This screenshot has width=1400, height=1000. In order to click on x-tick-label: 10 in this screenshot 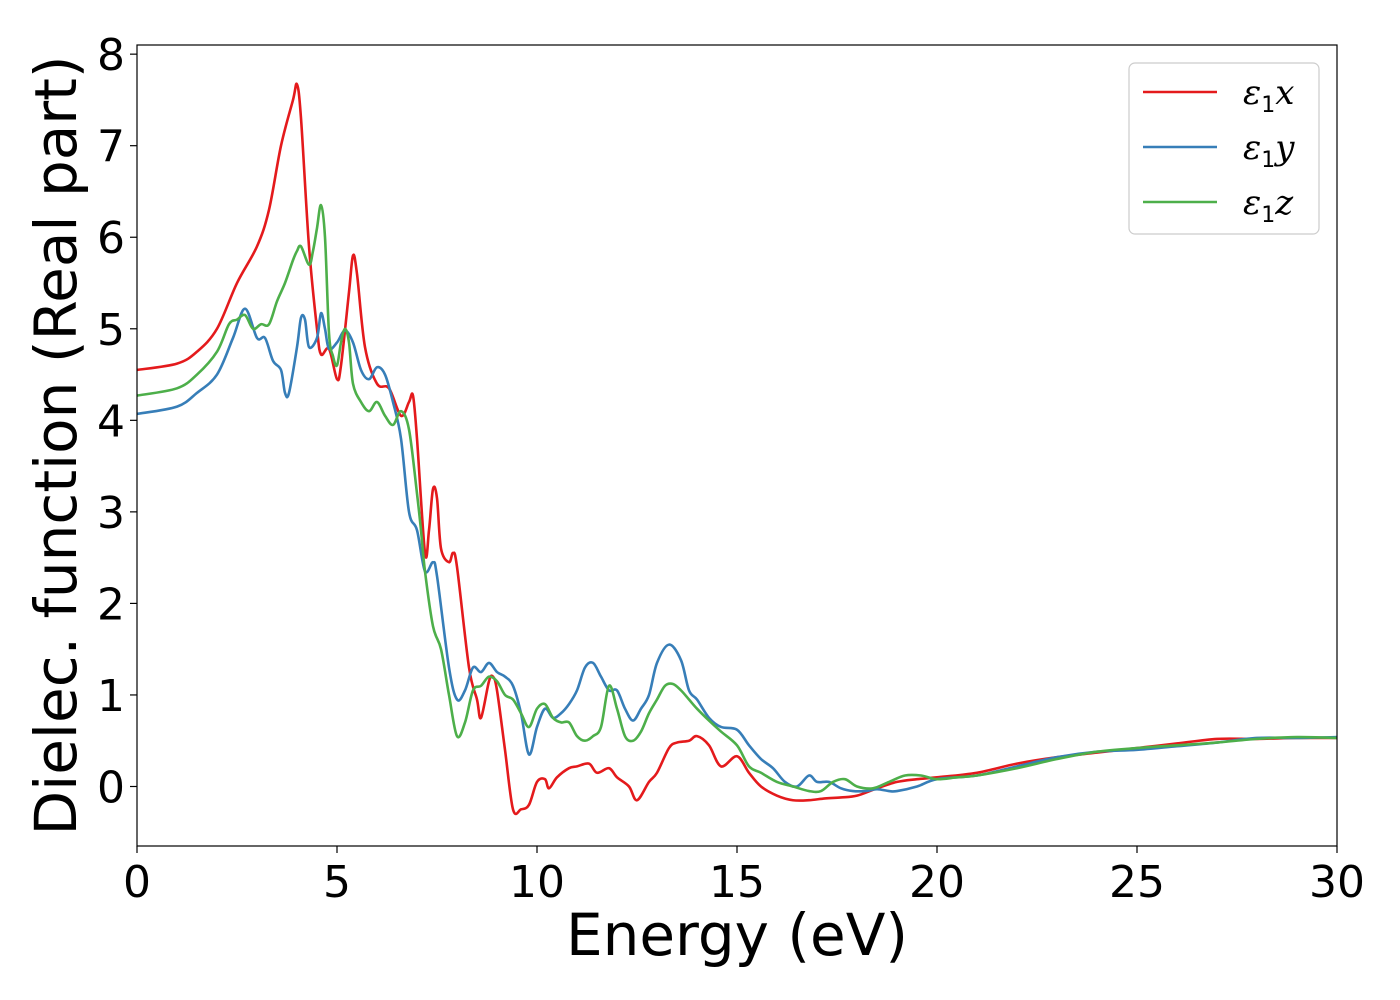, I will do `click(537, 882)`.